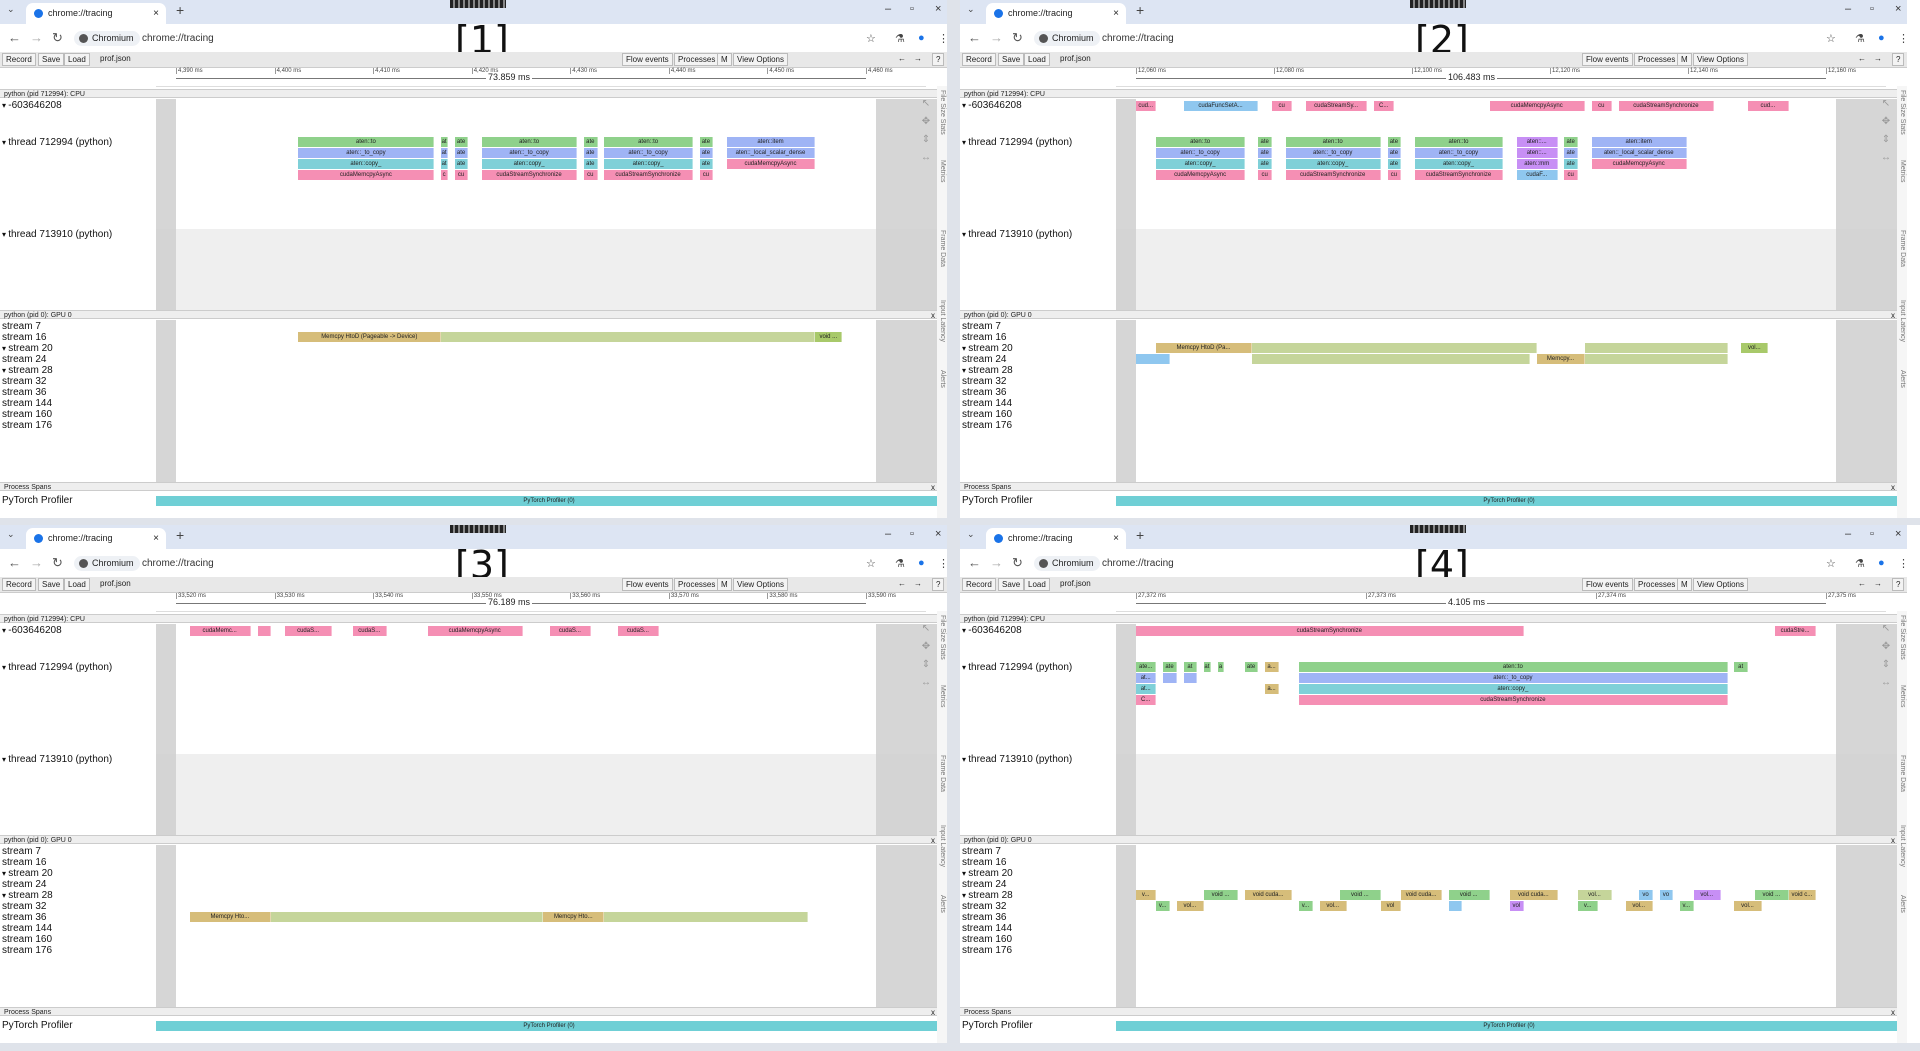 The image size is (1920, 1051). I want to click on side-tab: Frame Data, so click(1902, 773).